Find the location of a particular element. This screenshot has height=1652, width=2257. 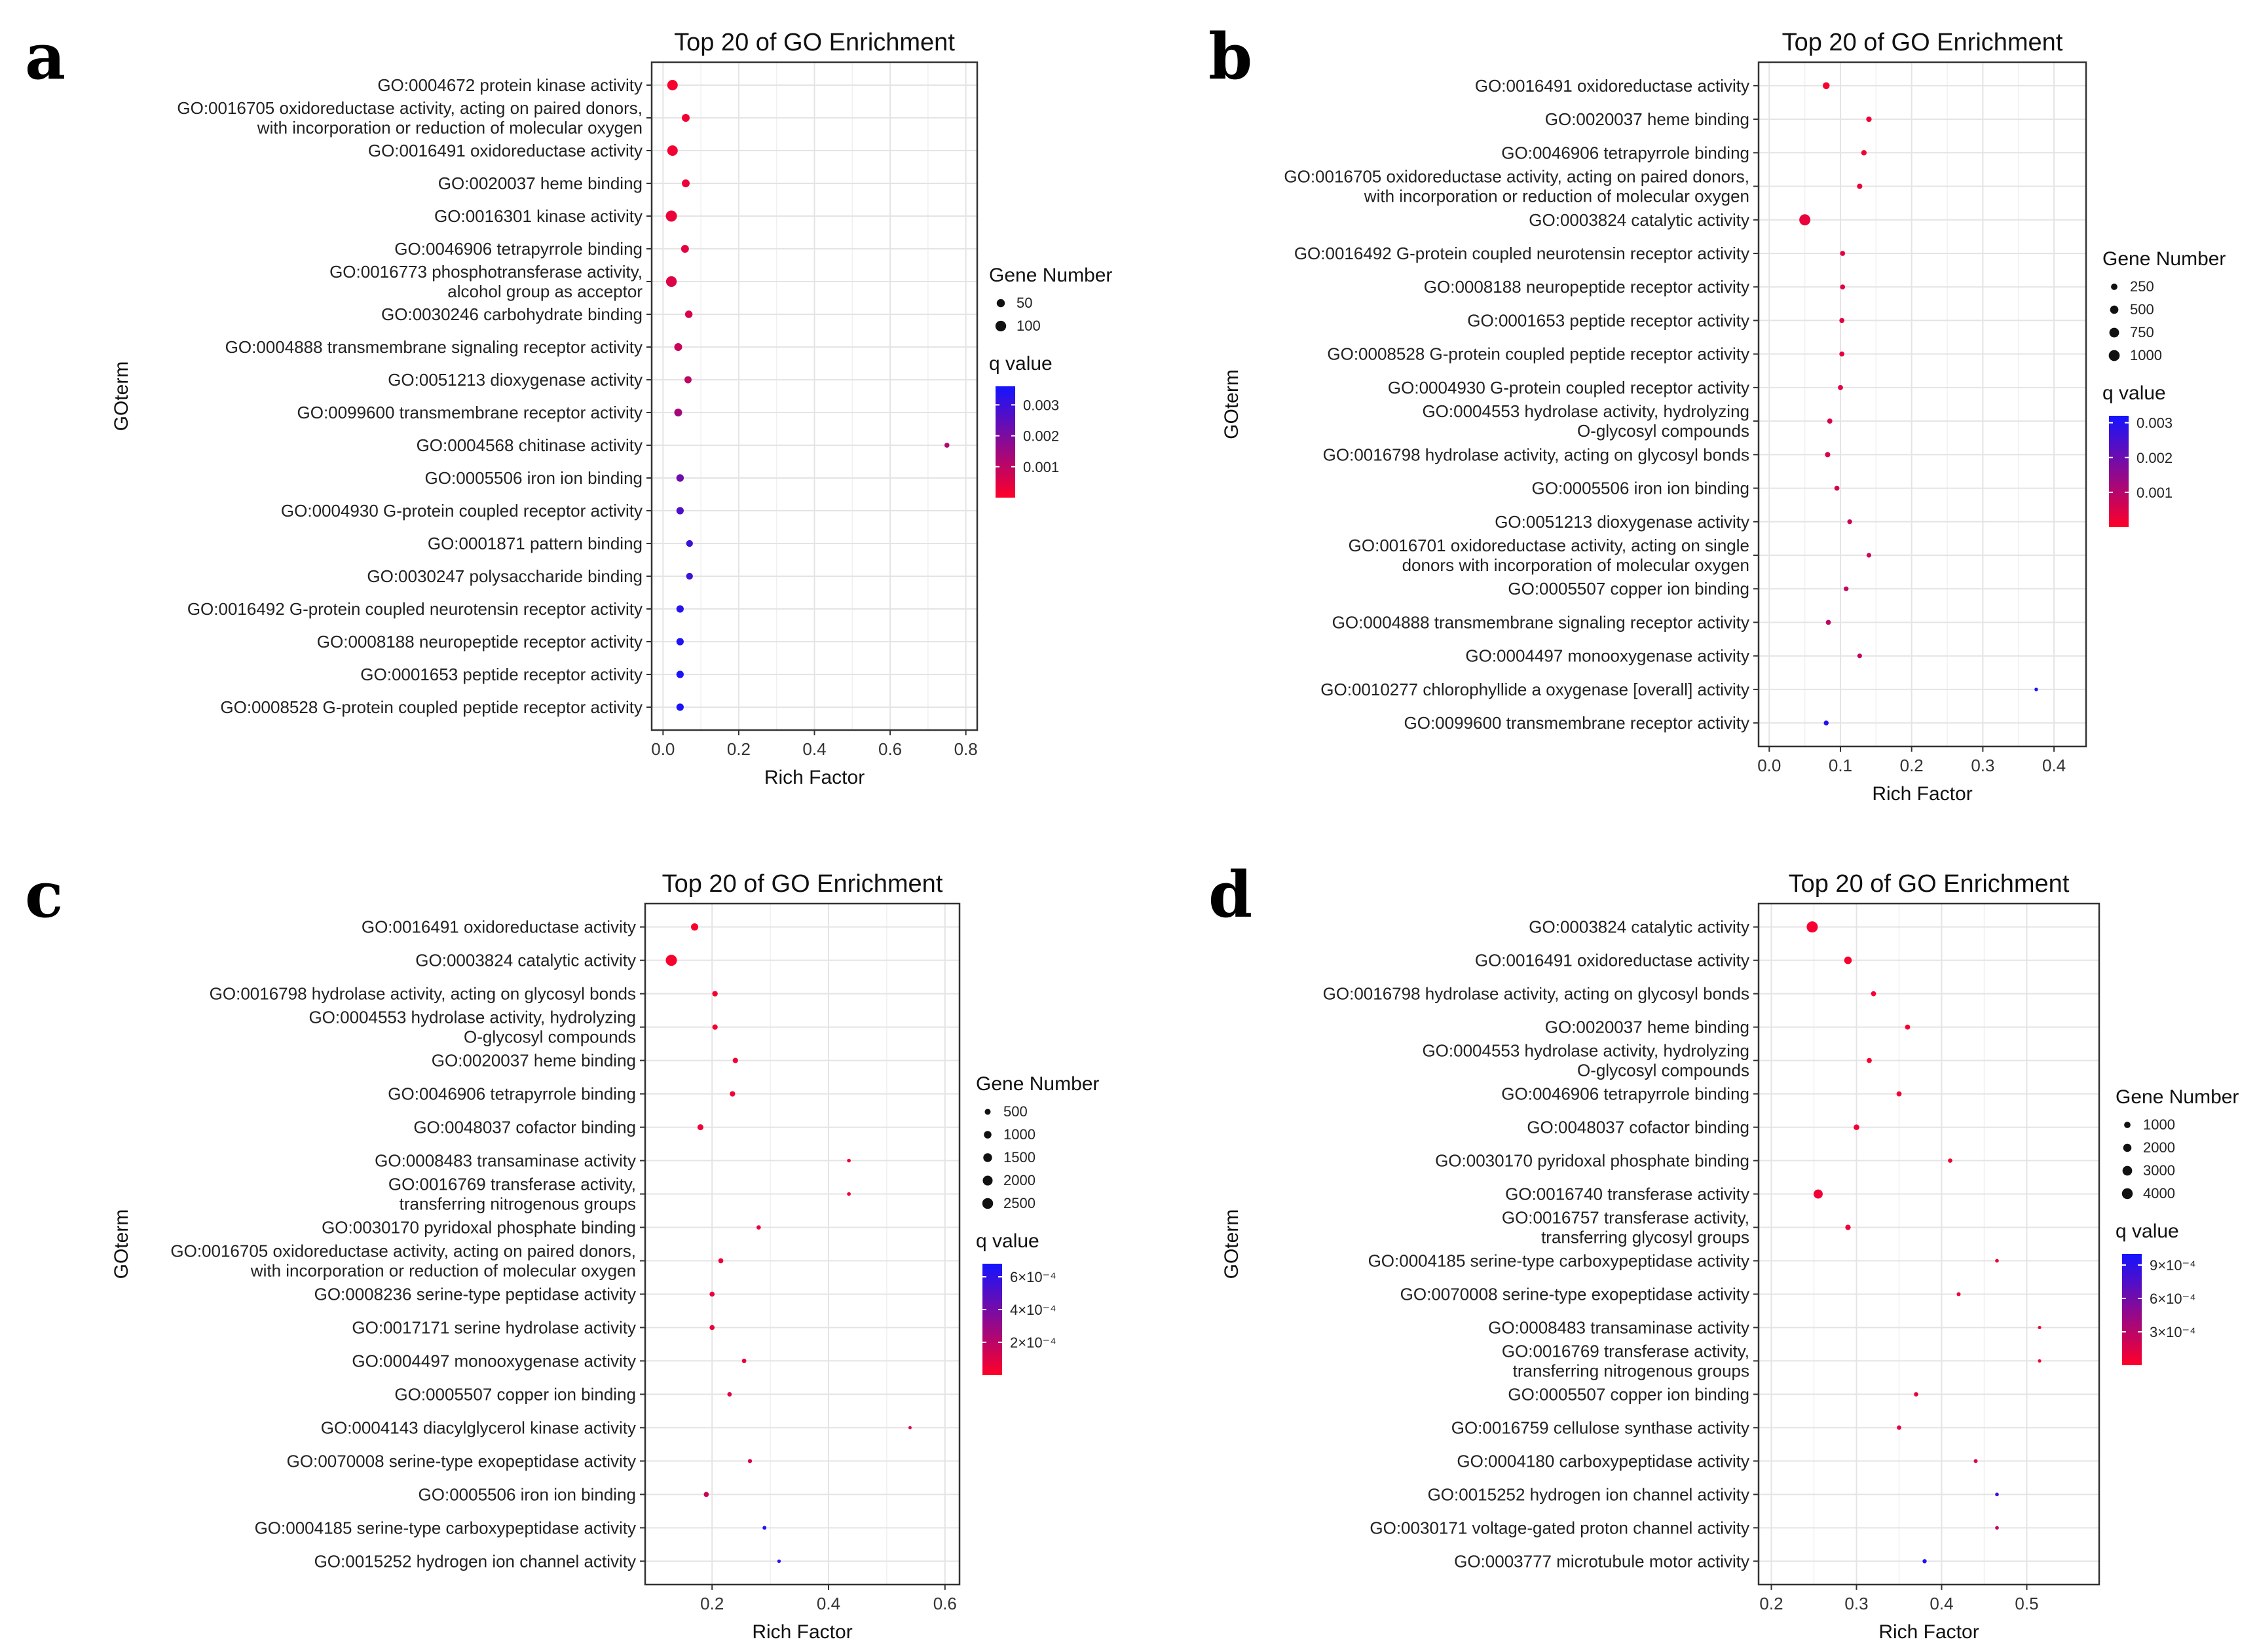

go-term-label: GO:0005507 copper ion binding is located at coordinates (1629, 588).